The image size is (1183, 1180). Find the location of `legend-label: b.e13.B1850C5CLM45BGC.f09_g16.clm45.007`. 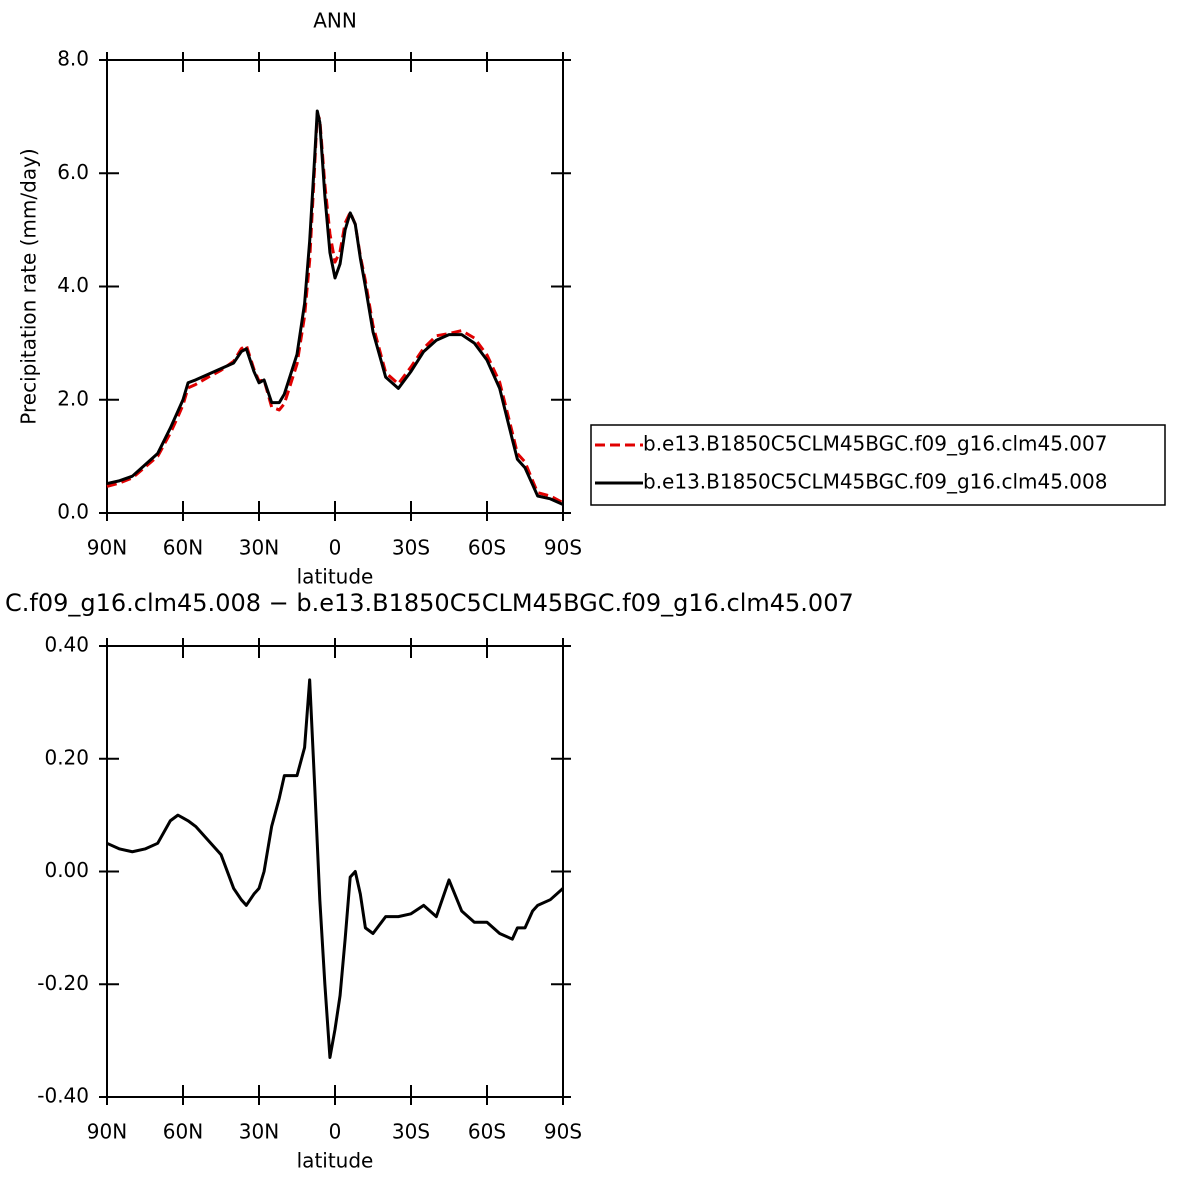

legend-label: b.e13.B1850C5CLM45BGC.f09_g16.clm45.007 is located at coordinates (875, 444).